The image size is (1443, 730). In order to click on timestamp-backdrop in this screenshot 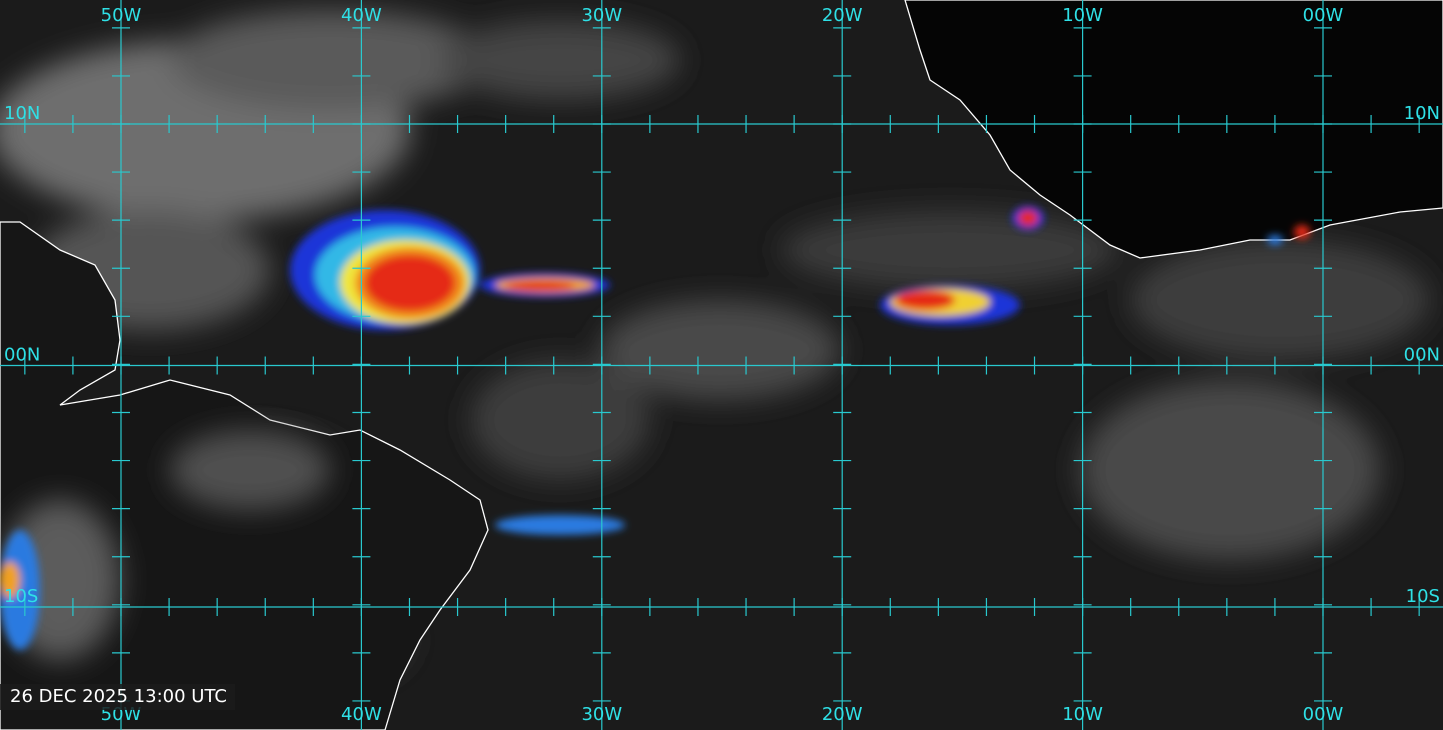, I will do `click(117, 697)`.